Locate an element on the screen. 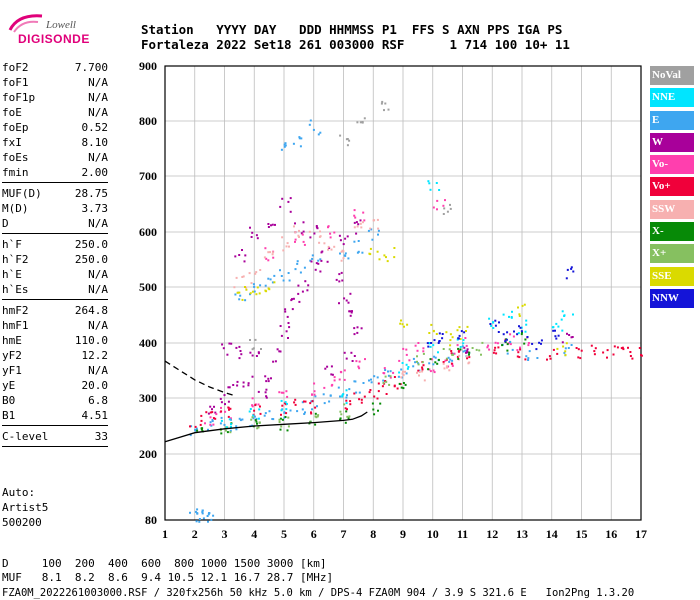 The height and width of the screenshot is (600, 700). logo-digisonde-text: DIGISONDE is located at coordinates (54, 39).